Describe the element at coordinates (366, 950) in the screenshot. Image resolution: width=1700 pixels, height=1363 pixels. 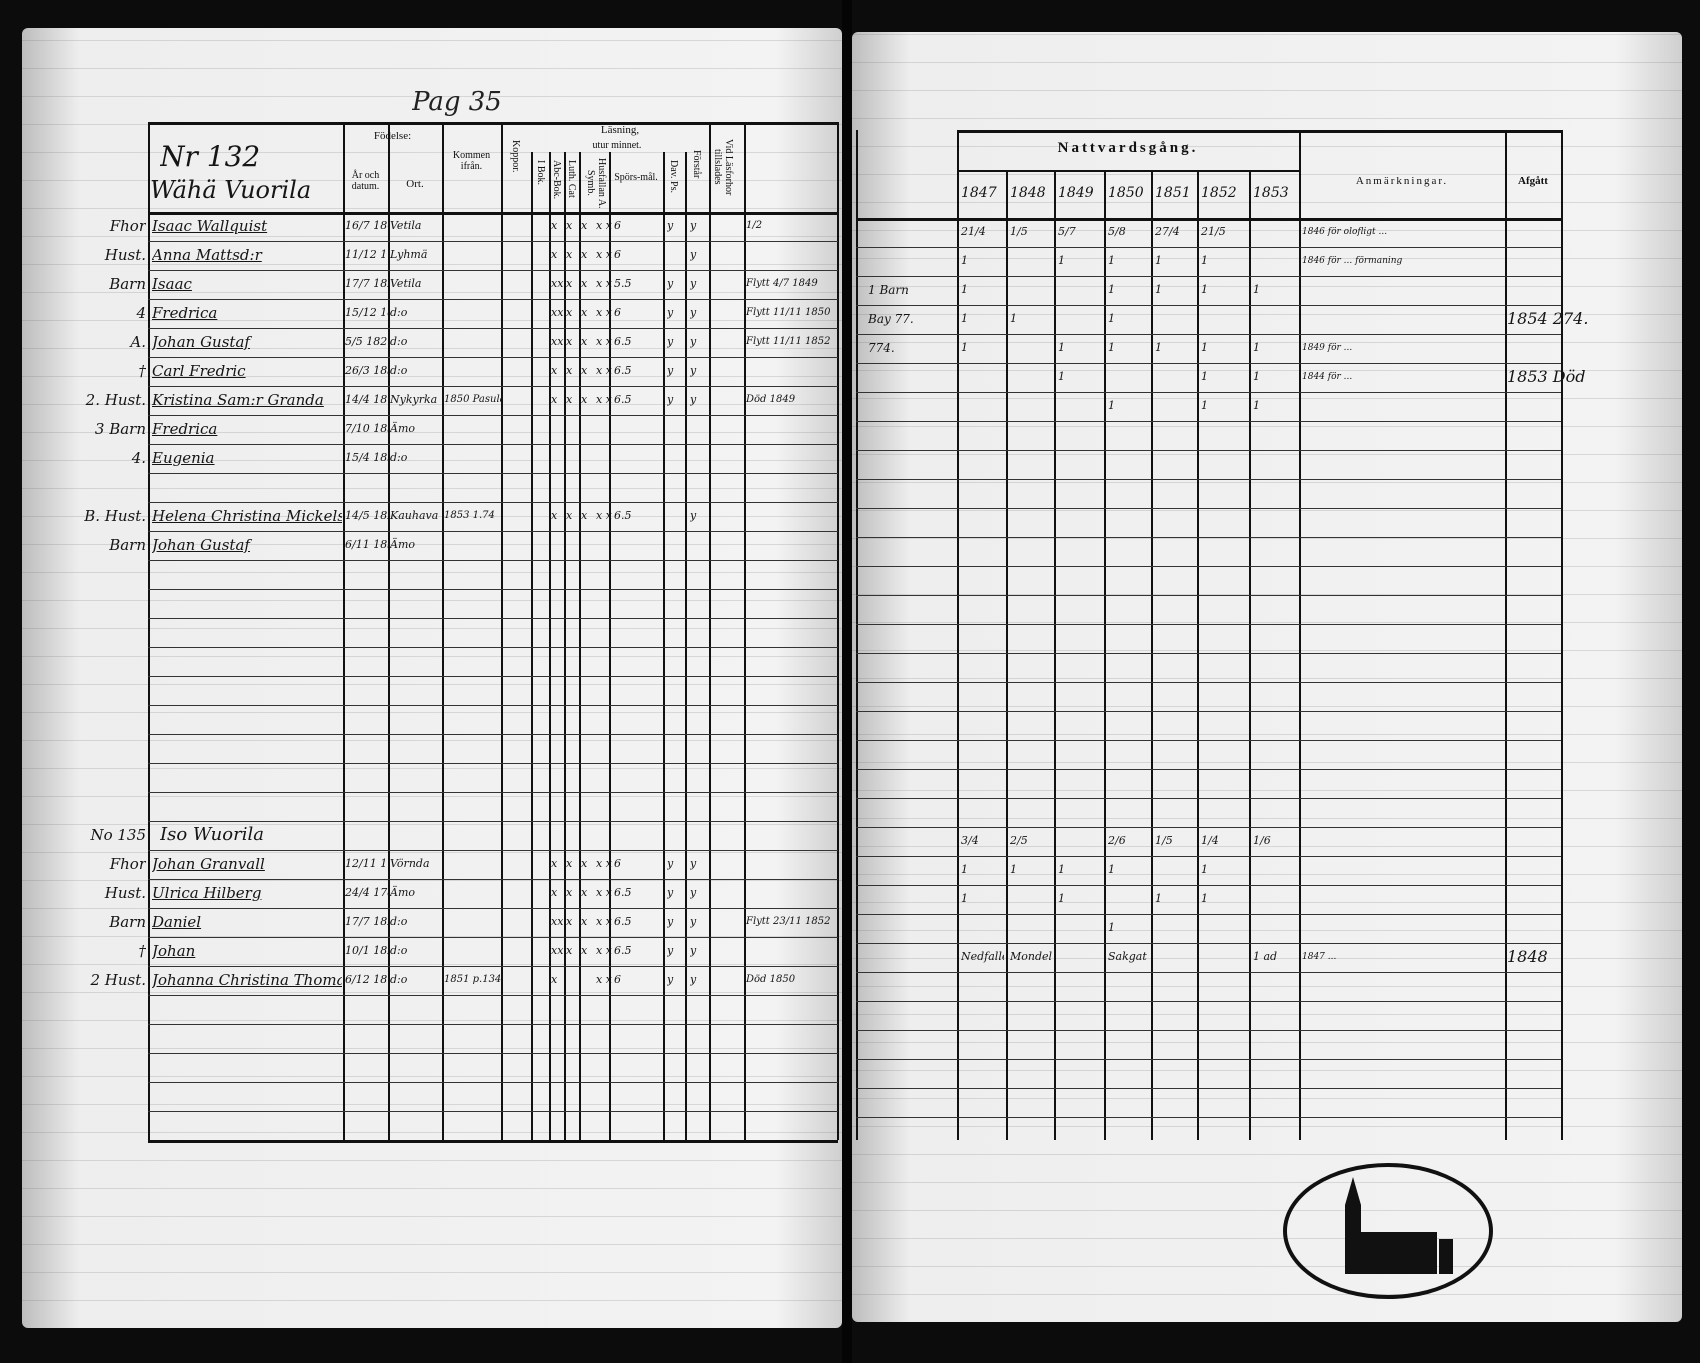
I see `row-birth-date: 10/1 1824` at that location.